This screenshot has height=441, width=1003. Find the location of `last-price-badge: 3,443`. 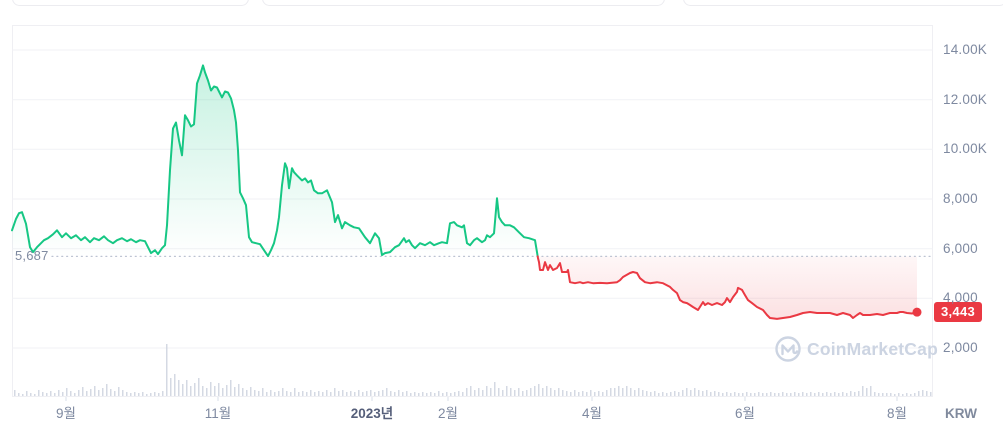

last-price-badge: 3,443 is located at coordinates (958, 312).